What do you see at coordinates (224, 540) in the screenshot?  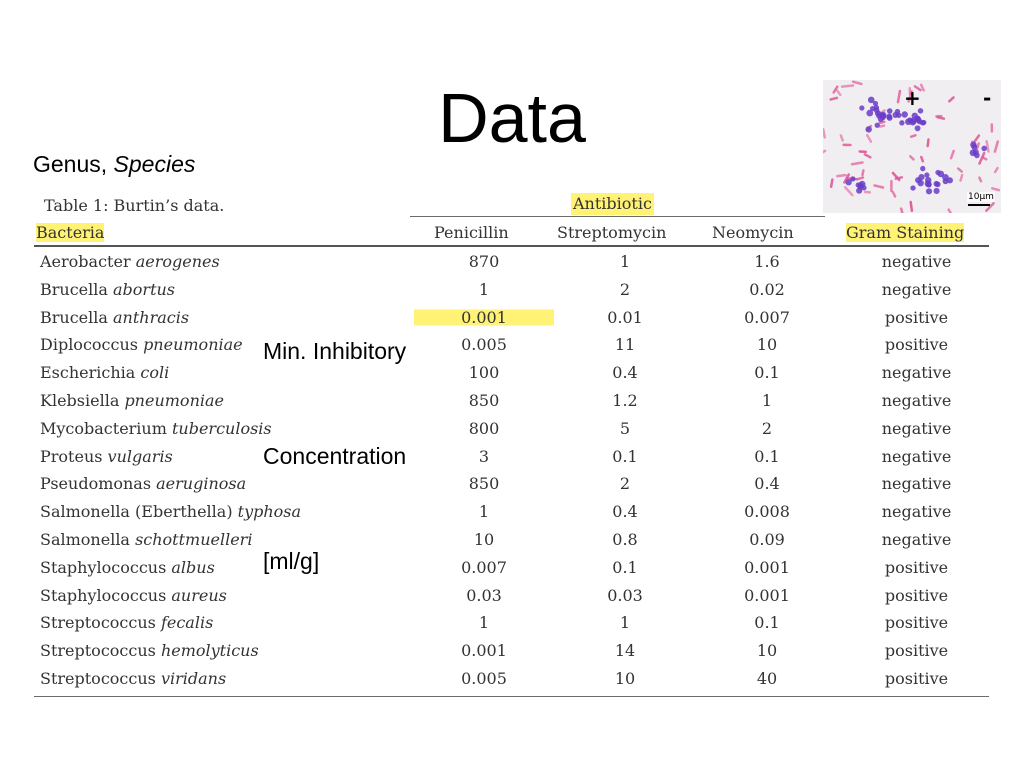 I see `cell-bacteria: Salmonella schottmuelleri` at bounding box center [224, 540].